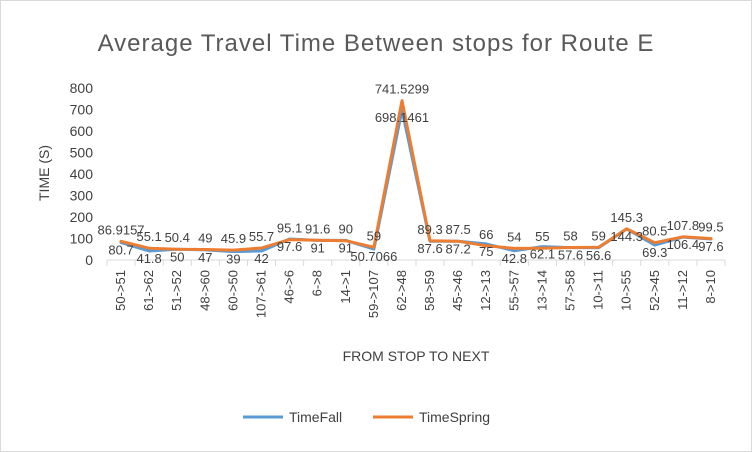 This screenshot has width=752, height=452. I want to click on data-label: 39, so click(233, 259).